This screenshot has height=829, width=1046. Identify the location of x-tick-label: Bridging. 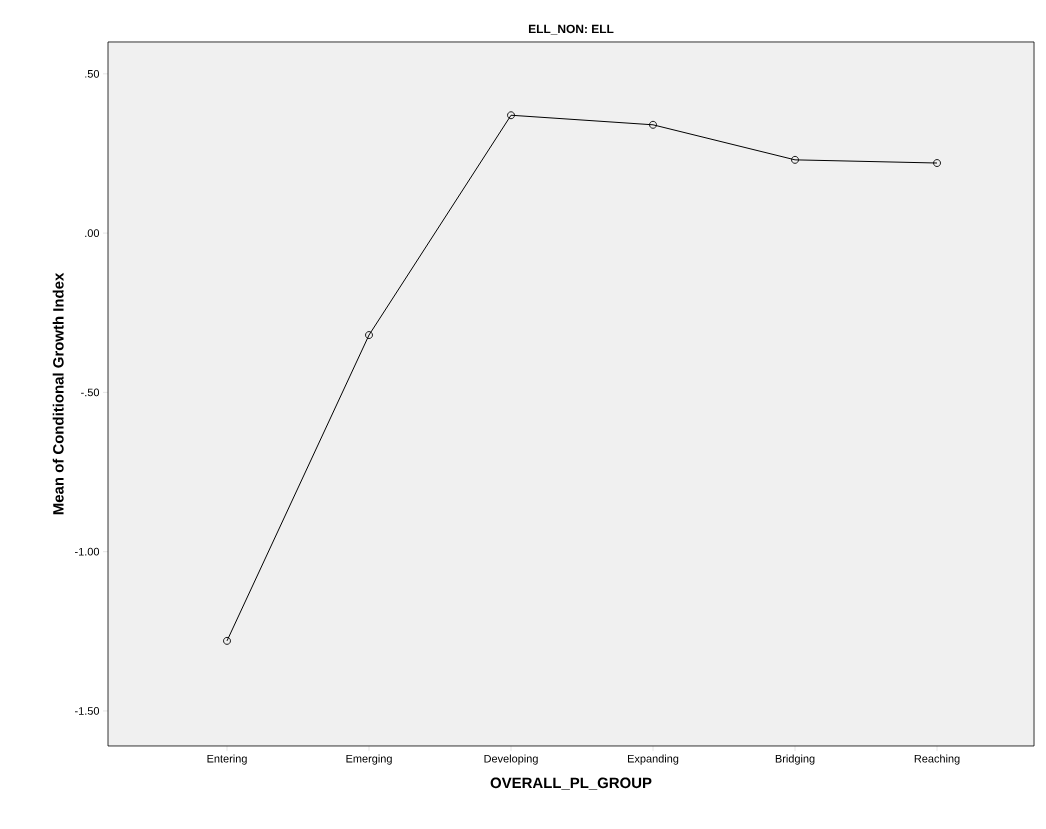
(795, 759).